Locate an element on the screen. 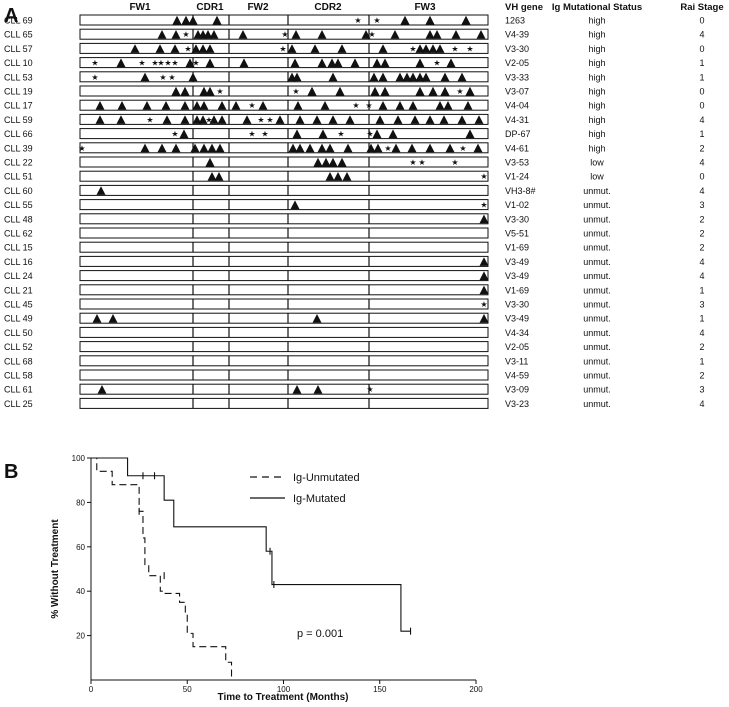 This screenshot has height=707, width=729. y-tick-label: 20 is located at coordinates (80, 636).